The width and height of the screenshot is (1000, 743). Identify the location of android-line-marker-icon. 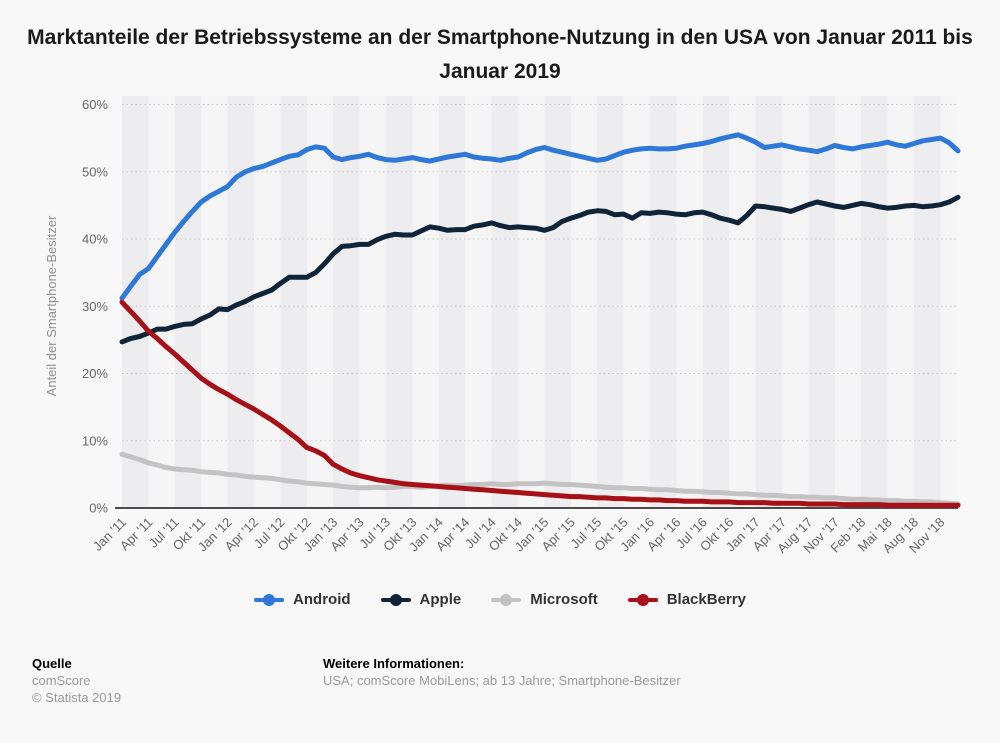
(269, 599).